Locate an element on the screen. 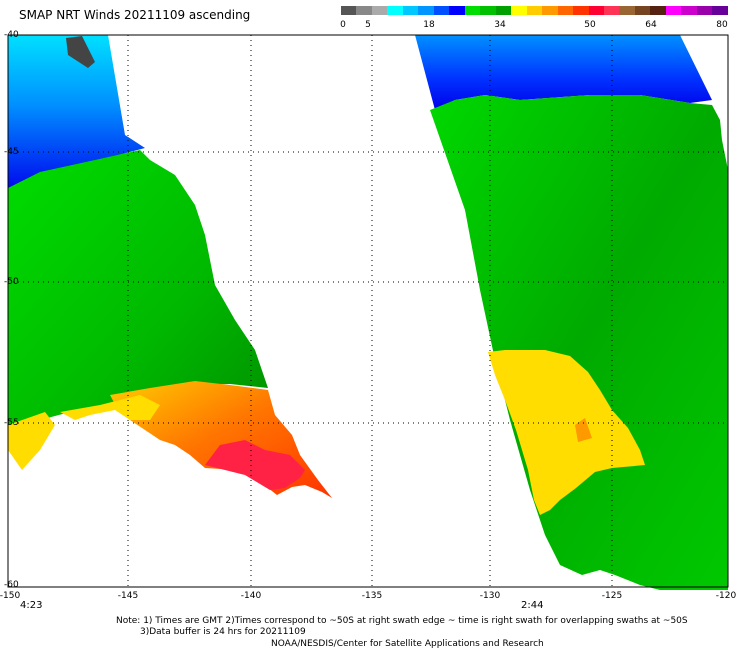 Image resolution: width=740 pixels, height=650 pixels. lat-label: -55 is located at coordinates (11, 423).